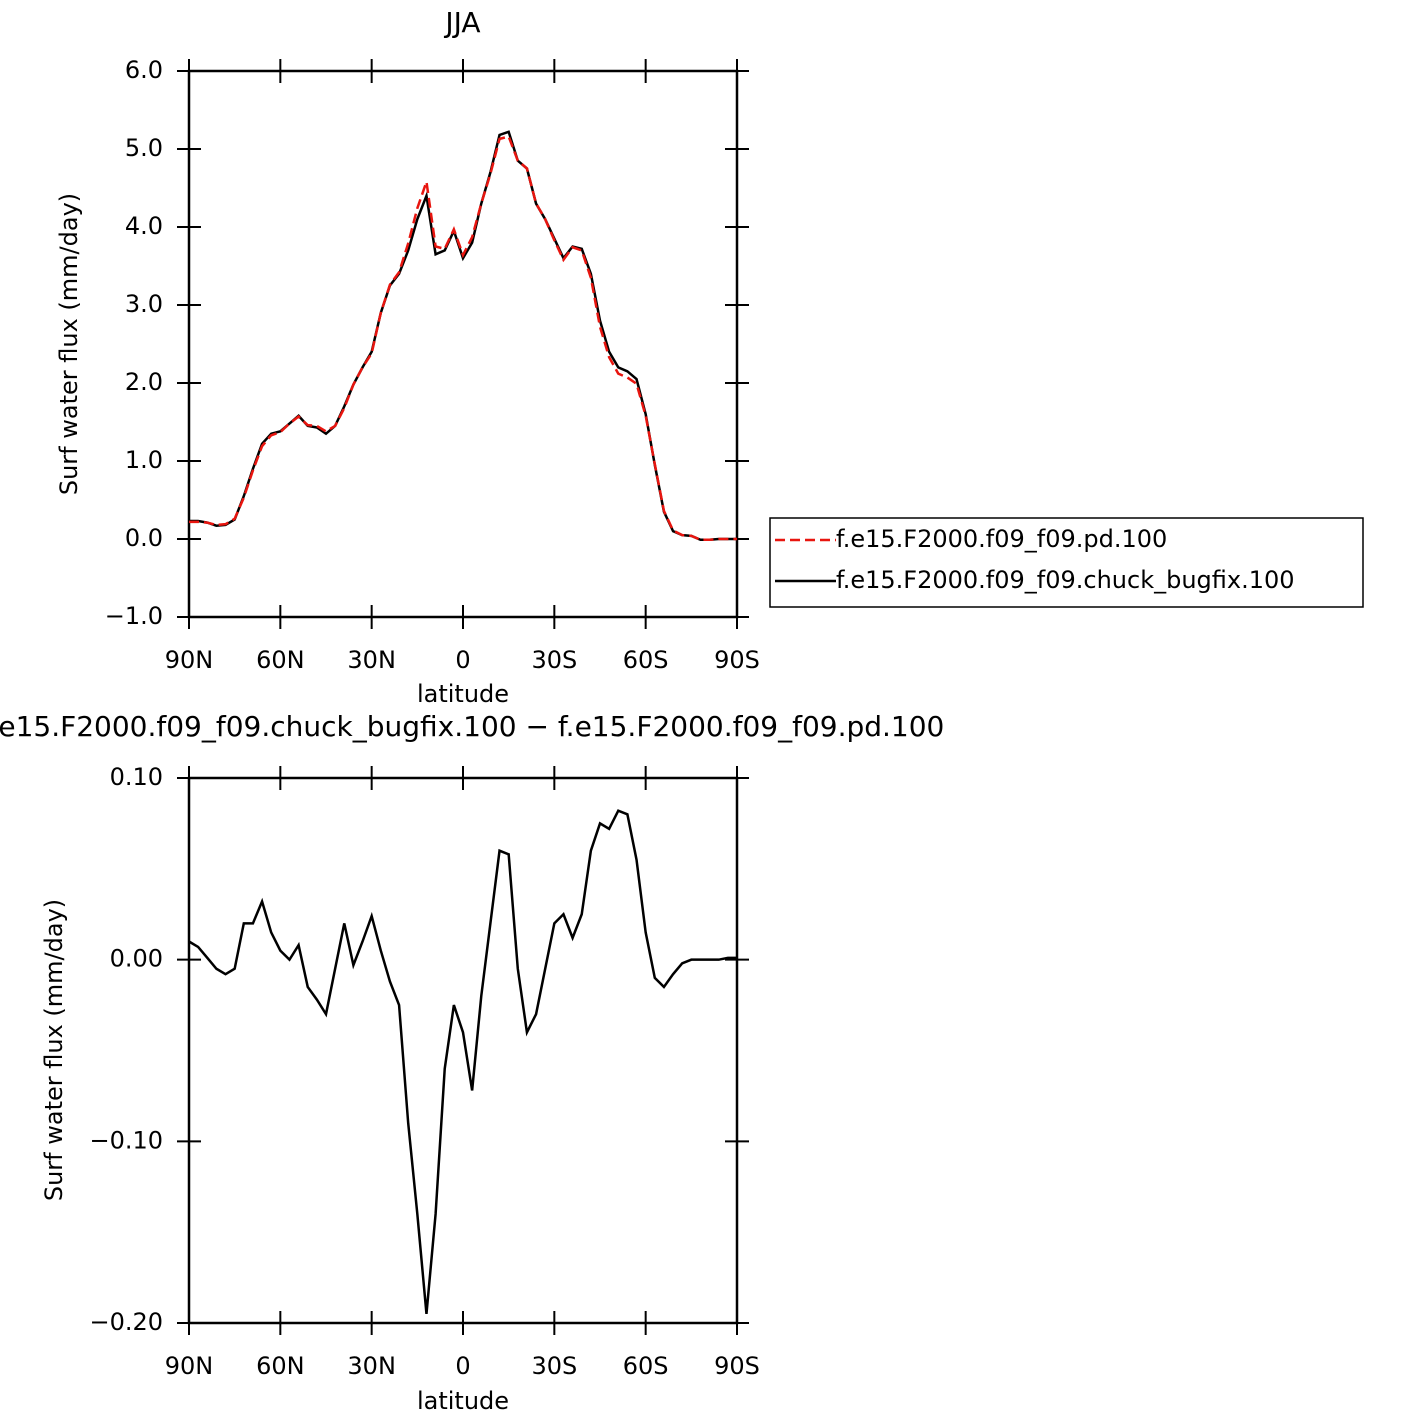 Image resolution: width=1422 pixels, height=1424 pixels. I want to click on y-tick-label: 4.0, so click(144, 226).